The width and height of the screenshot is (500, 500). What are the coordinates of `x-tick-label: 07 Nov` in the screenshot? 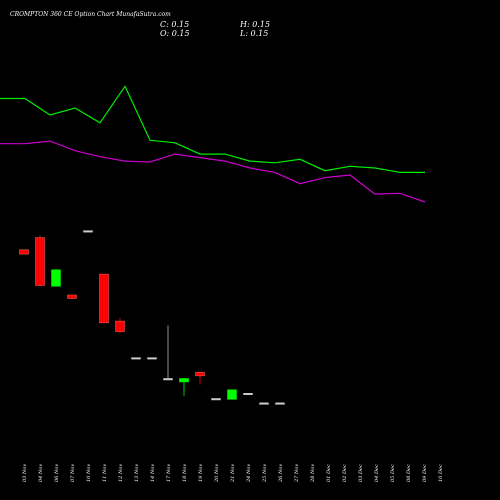 It's located at (73, 473).